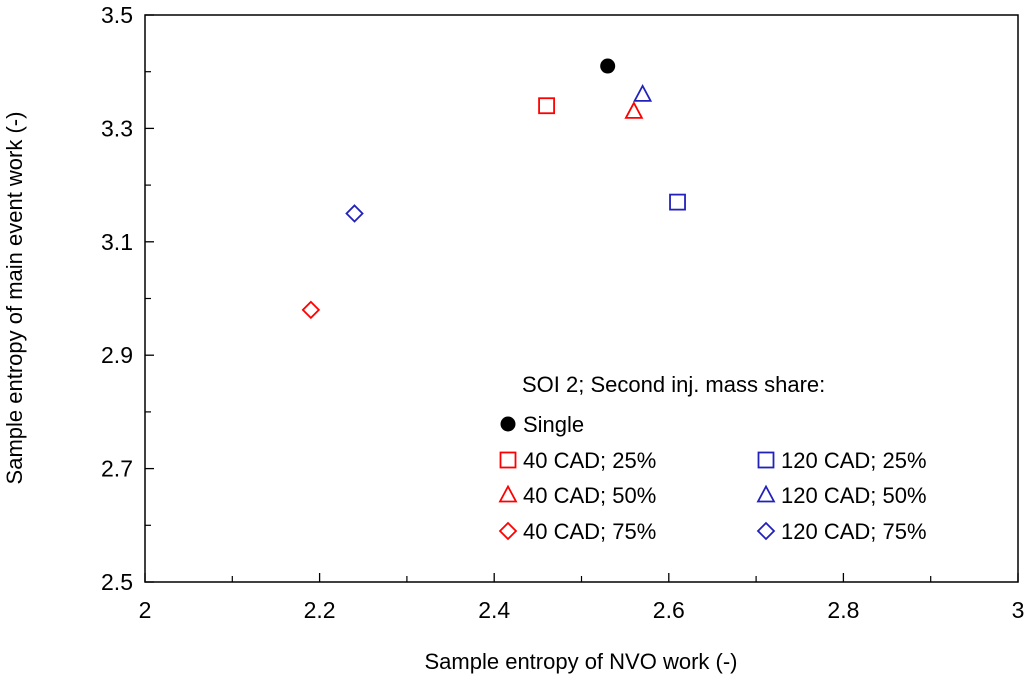 The height and width of the screenshot is (681, 1024). What do you see at coordinates (854, 460) in the screenshot?
I see `legend-entry-label: 120 CAD; 25%` at bounding box center [854, 460].